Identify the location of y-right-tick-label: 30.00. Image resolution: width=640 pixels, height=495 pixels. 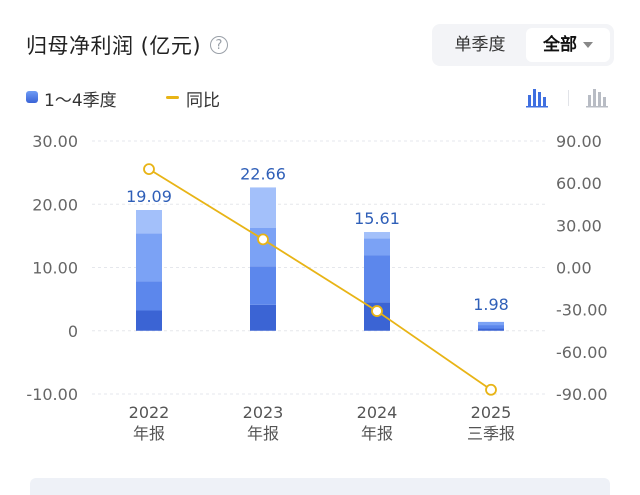
(579, 225).